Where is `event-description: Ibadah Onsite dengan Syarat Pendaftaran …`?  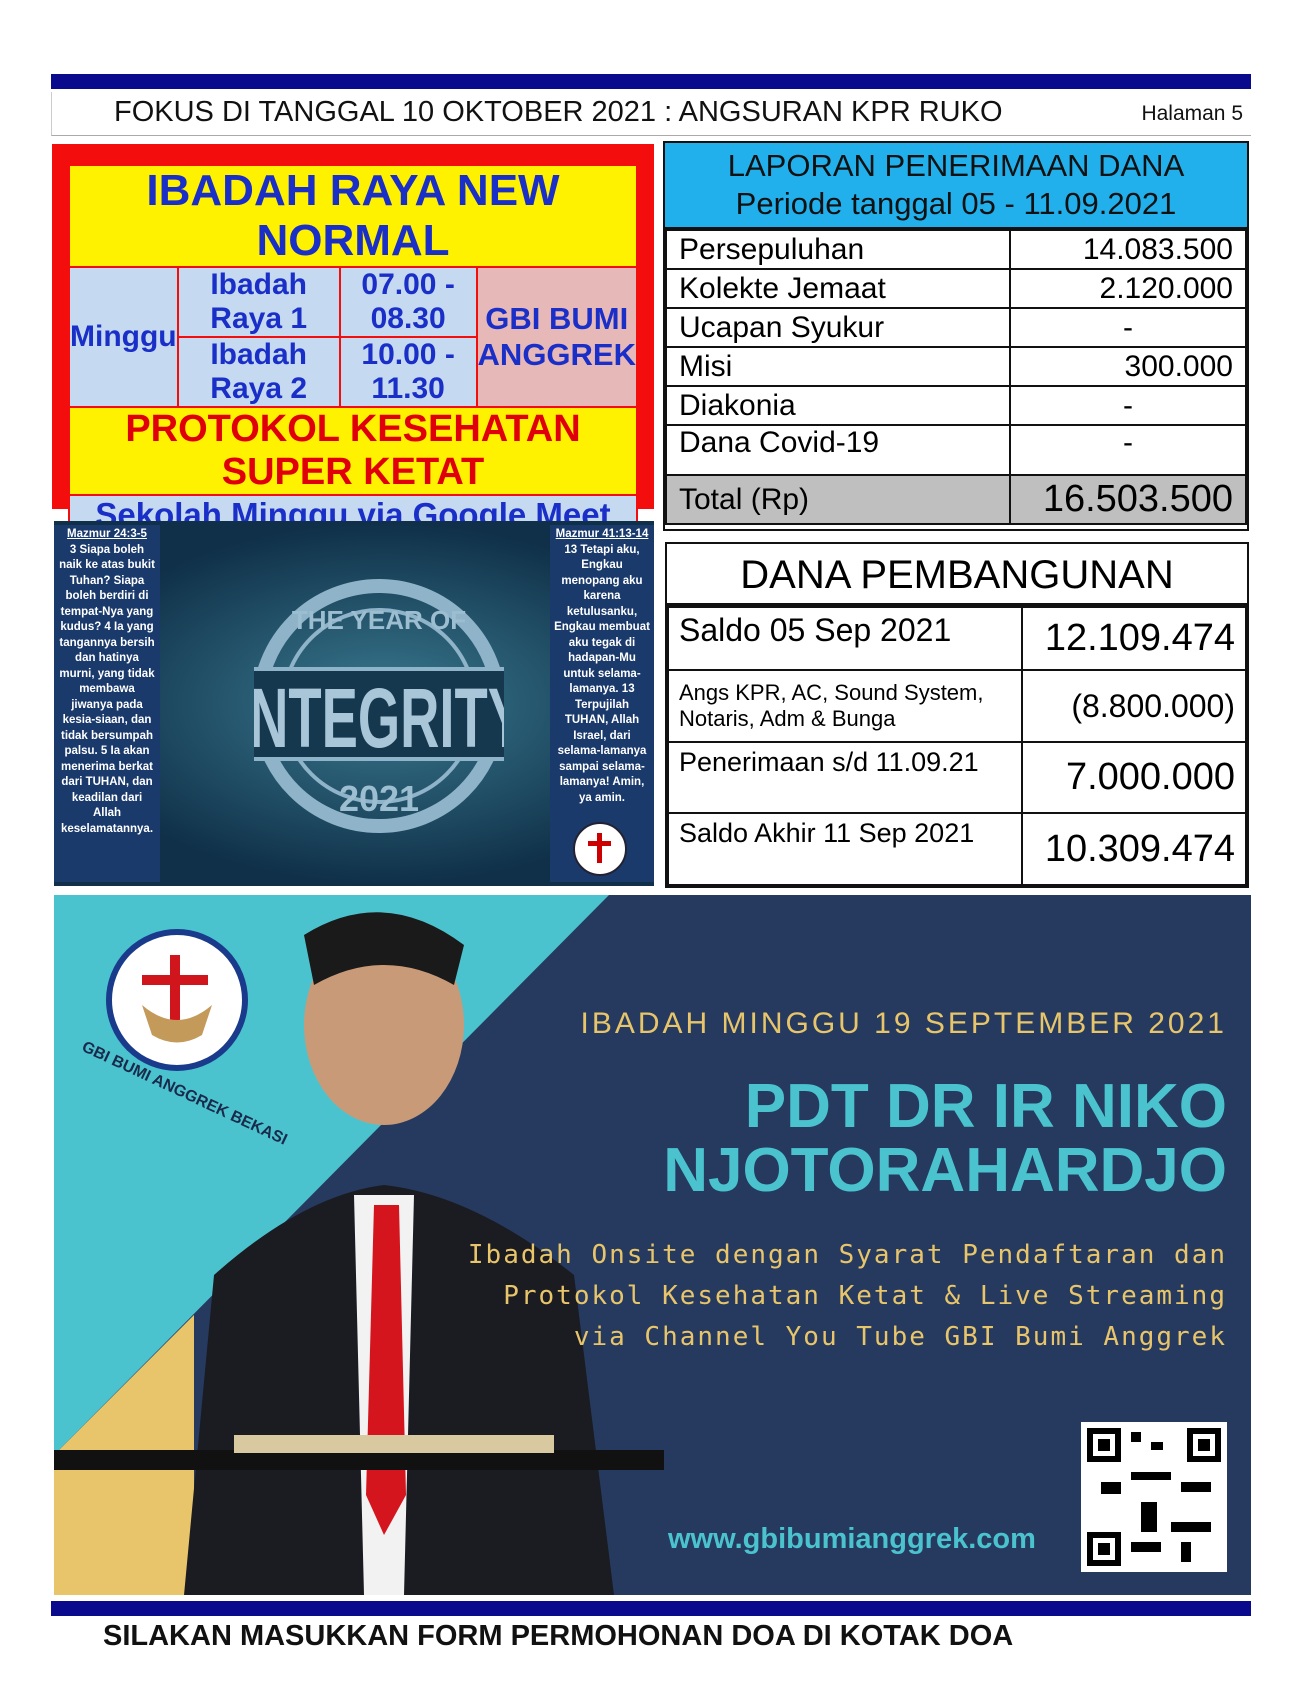 event-description: Ibadah Onsite dengan Syarat Pendaftaran … is located at coordinates (847, 1296).